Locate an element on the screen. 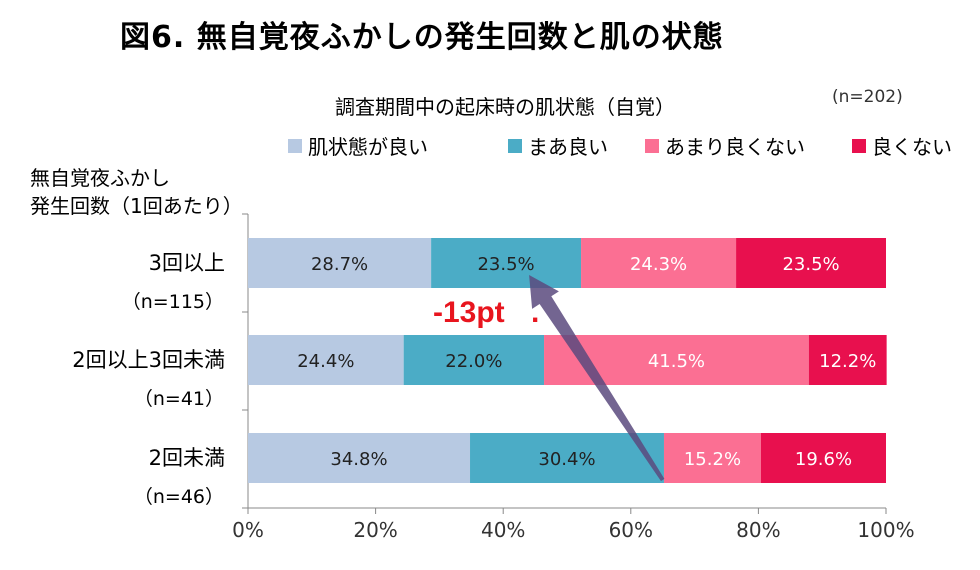 This screenshot has height=570, width=980. category-label: 2回未満 is located at coordinates (187, 458).